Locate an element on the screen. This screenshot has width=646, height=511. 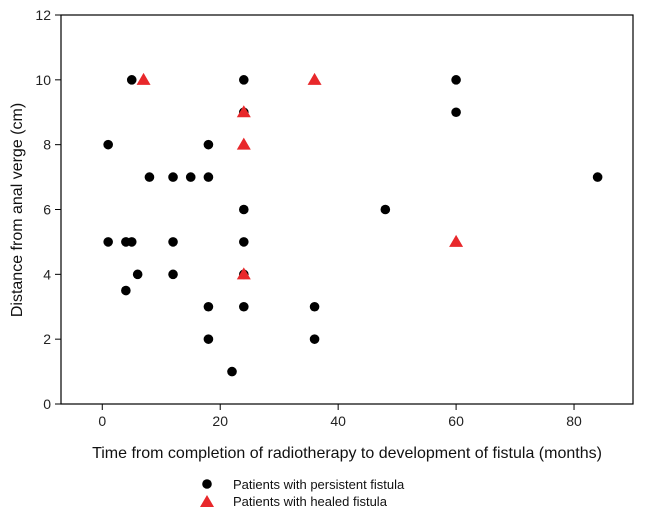
y-tick-label-6: 6 is located at coordinates (47, 210).